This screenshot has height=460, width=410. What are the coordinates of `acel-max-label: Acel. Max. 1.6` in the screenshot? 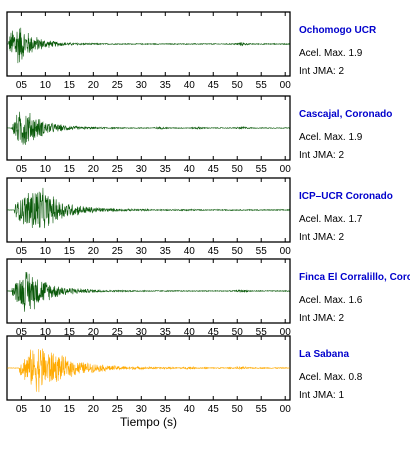 It's located at (331, 300).